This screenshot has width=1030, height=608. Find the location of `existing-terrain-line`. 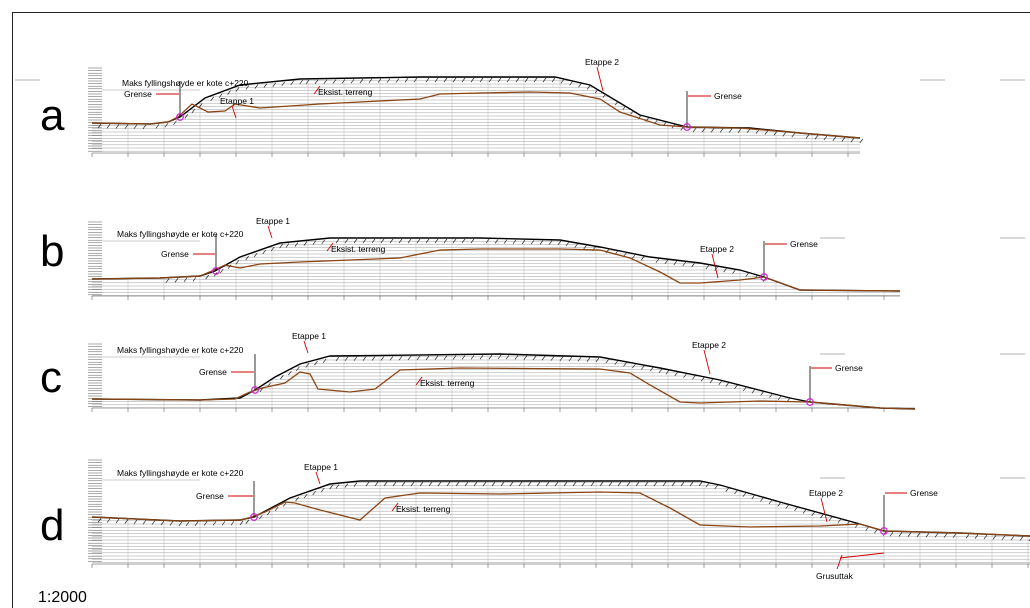

existing-terrain-line is located at coordinates (560, 514).